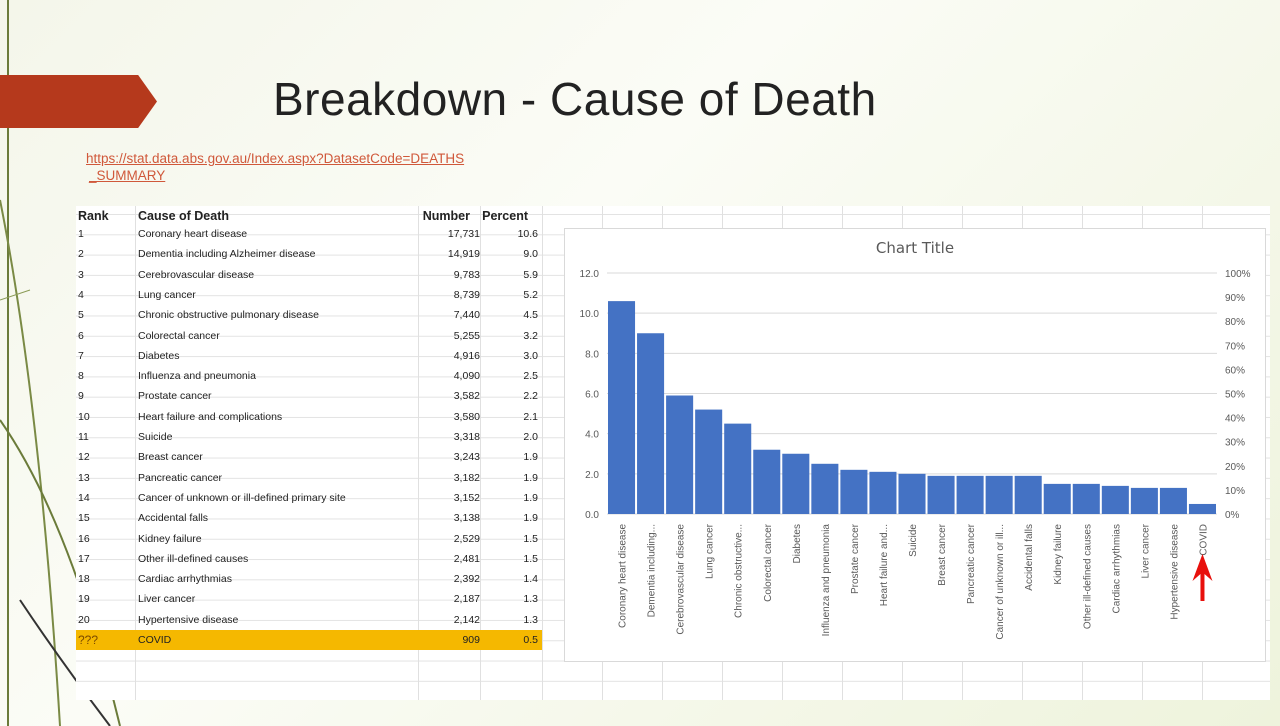 The height and width of the screenshot is (726, 1280). I want to click on cell-cause: Colorectal cancer, so click(179, 335).